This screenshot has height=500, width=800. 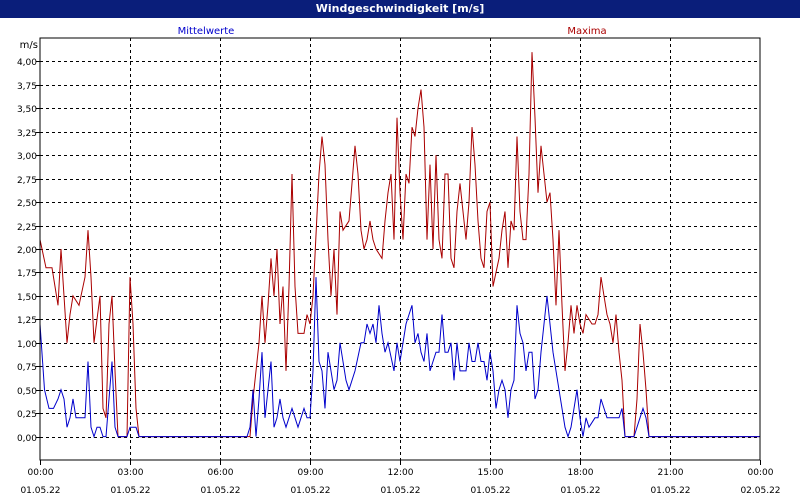 What do you see at coordinates (491, 473) in the screenshot?
I see `x-tick-time-label: 15:00` at bounding box center [491, 473].